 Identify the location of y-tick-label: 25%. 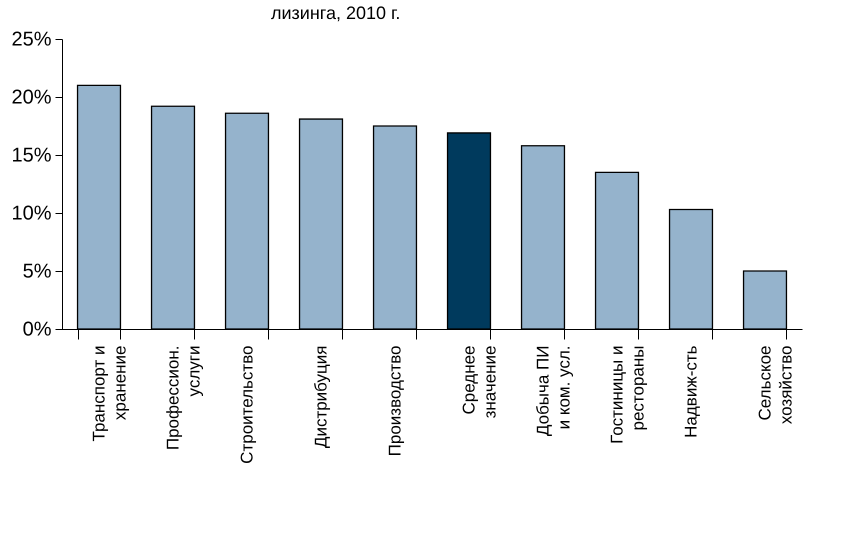
(31, 39).